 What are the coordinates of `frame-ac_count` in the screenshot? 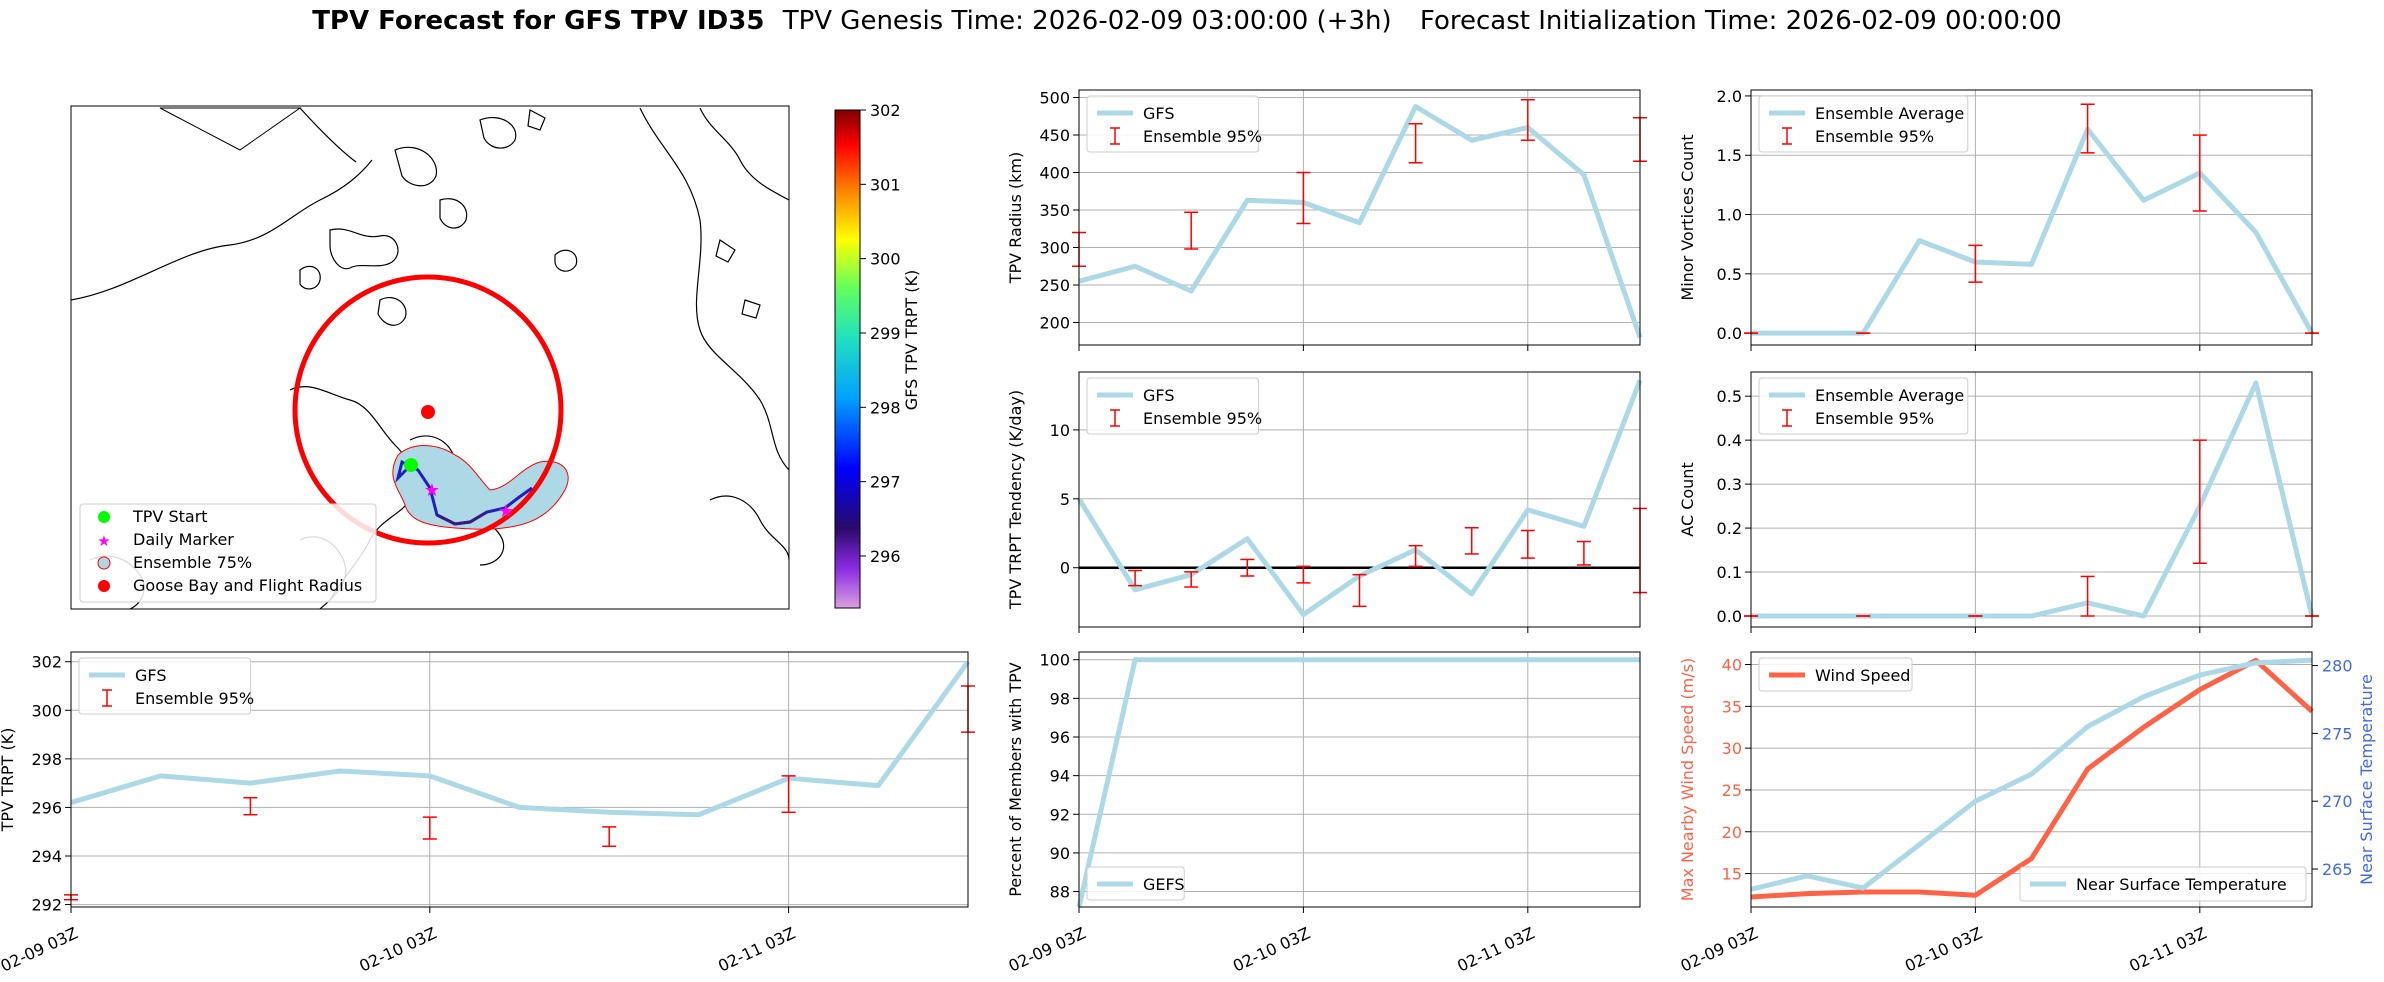 It's located at (2031, 499).